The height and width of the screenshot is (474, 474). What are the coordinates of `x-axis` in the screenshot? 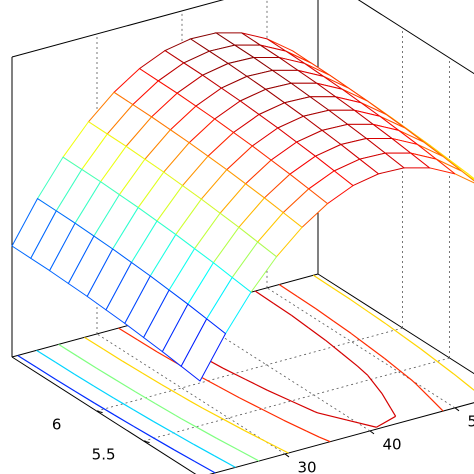 It's located at (104, 415).